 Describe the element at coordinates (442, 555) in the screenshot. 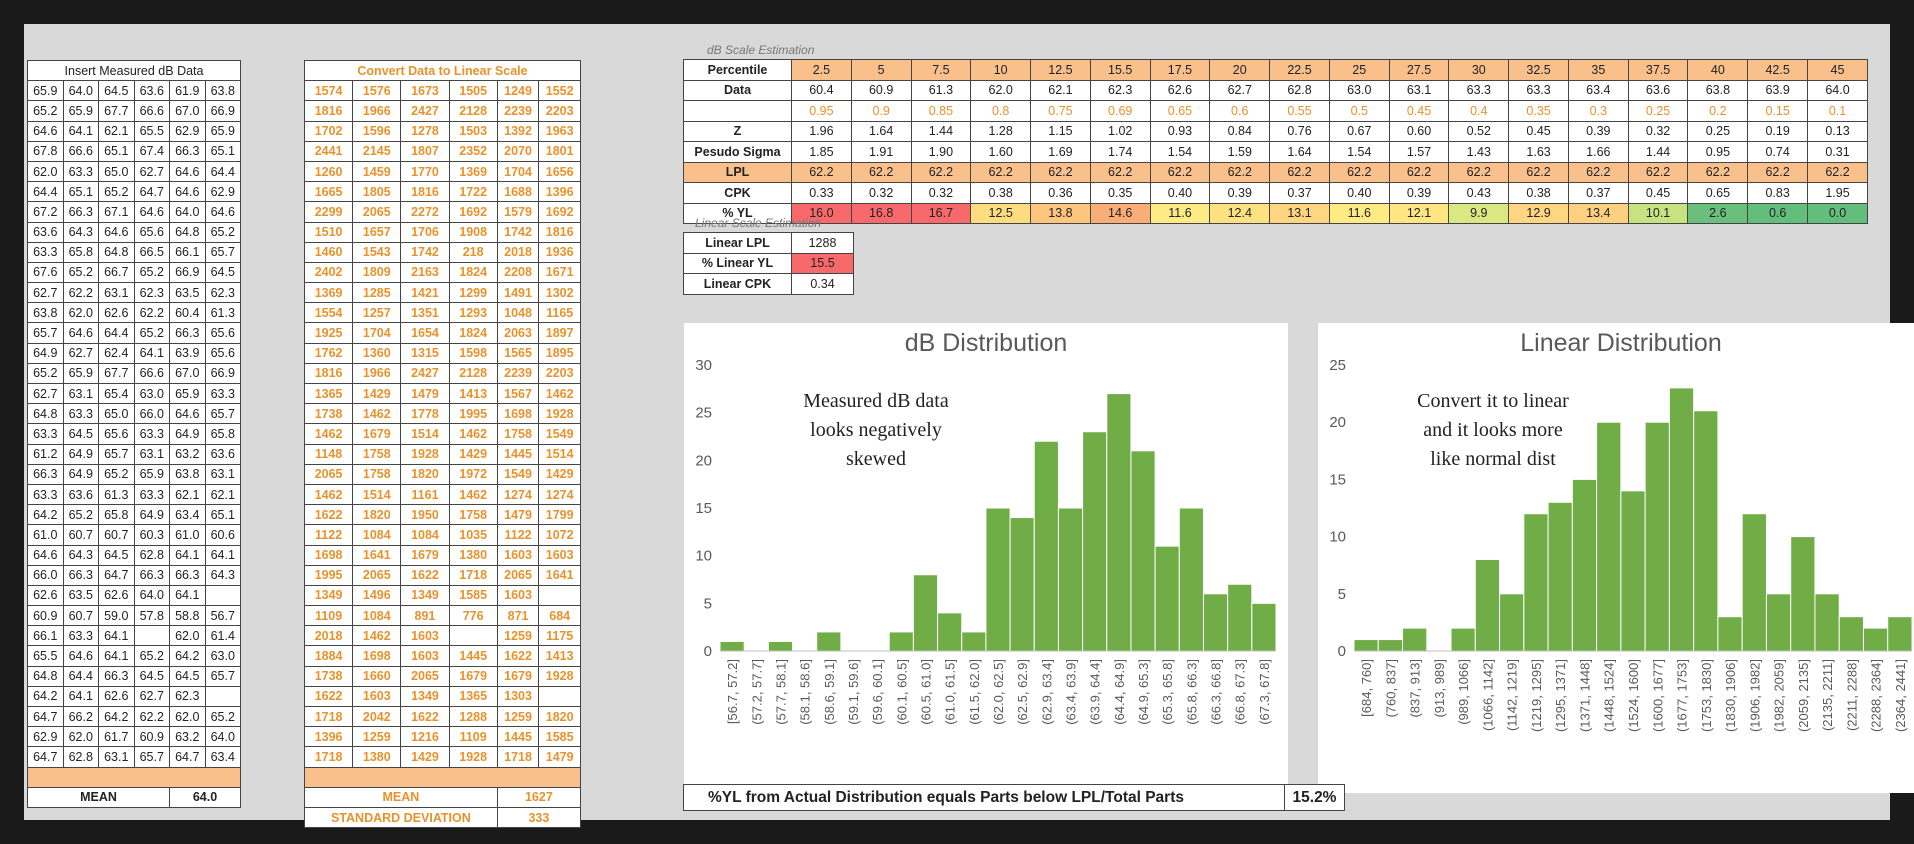

I see `table-row: 1698 1641 1679 1380 1603 1603` at that location.